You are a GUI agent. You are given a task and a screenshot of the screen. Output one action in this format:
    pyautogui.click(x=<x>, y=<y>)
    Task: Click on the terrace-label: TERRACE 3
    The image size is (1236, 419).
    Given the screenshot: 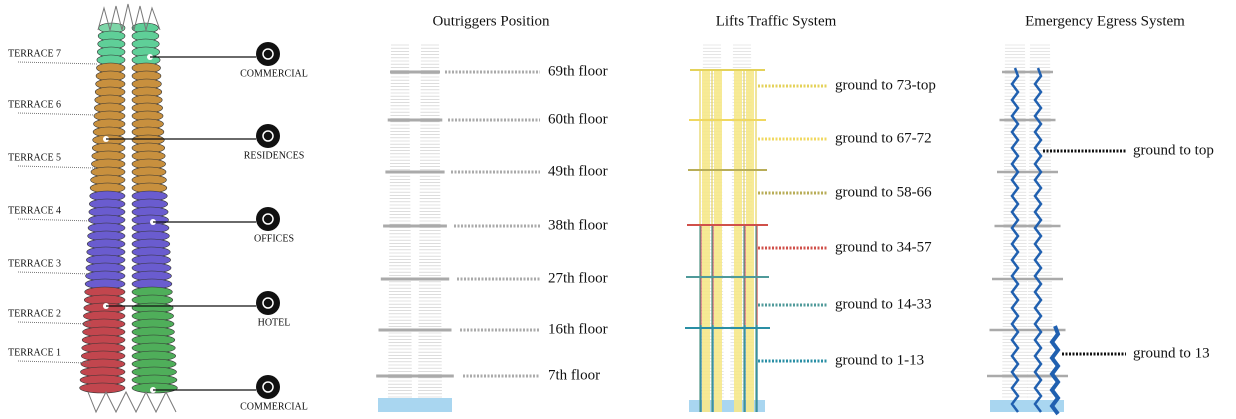 What is the action you would take?
    pyautogui.click(x=34, y=263)
    